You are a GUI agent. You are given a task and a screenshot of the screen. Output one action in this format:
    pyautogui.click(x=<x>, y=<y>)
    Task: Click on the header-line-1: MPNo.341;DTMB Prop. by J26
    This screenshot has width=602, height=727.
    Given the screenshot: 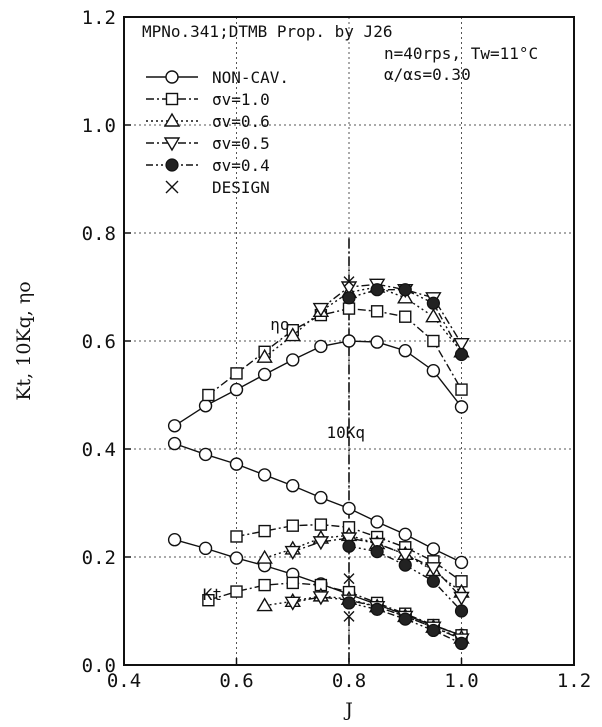 What is the action you would take?
    pyautogui.click(x=267, y=31)
    